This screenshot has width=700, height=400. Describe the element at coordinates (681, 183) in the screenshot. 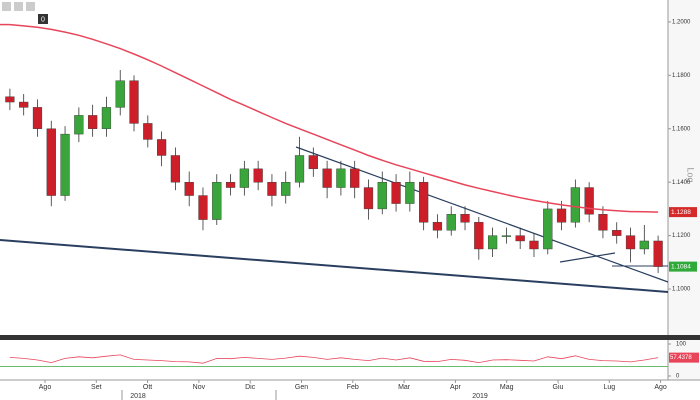

I see `y-tick-label: 1.1400` at that location.